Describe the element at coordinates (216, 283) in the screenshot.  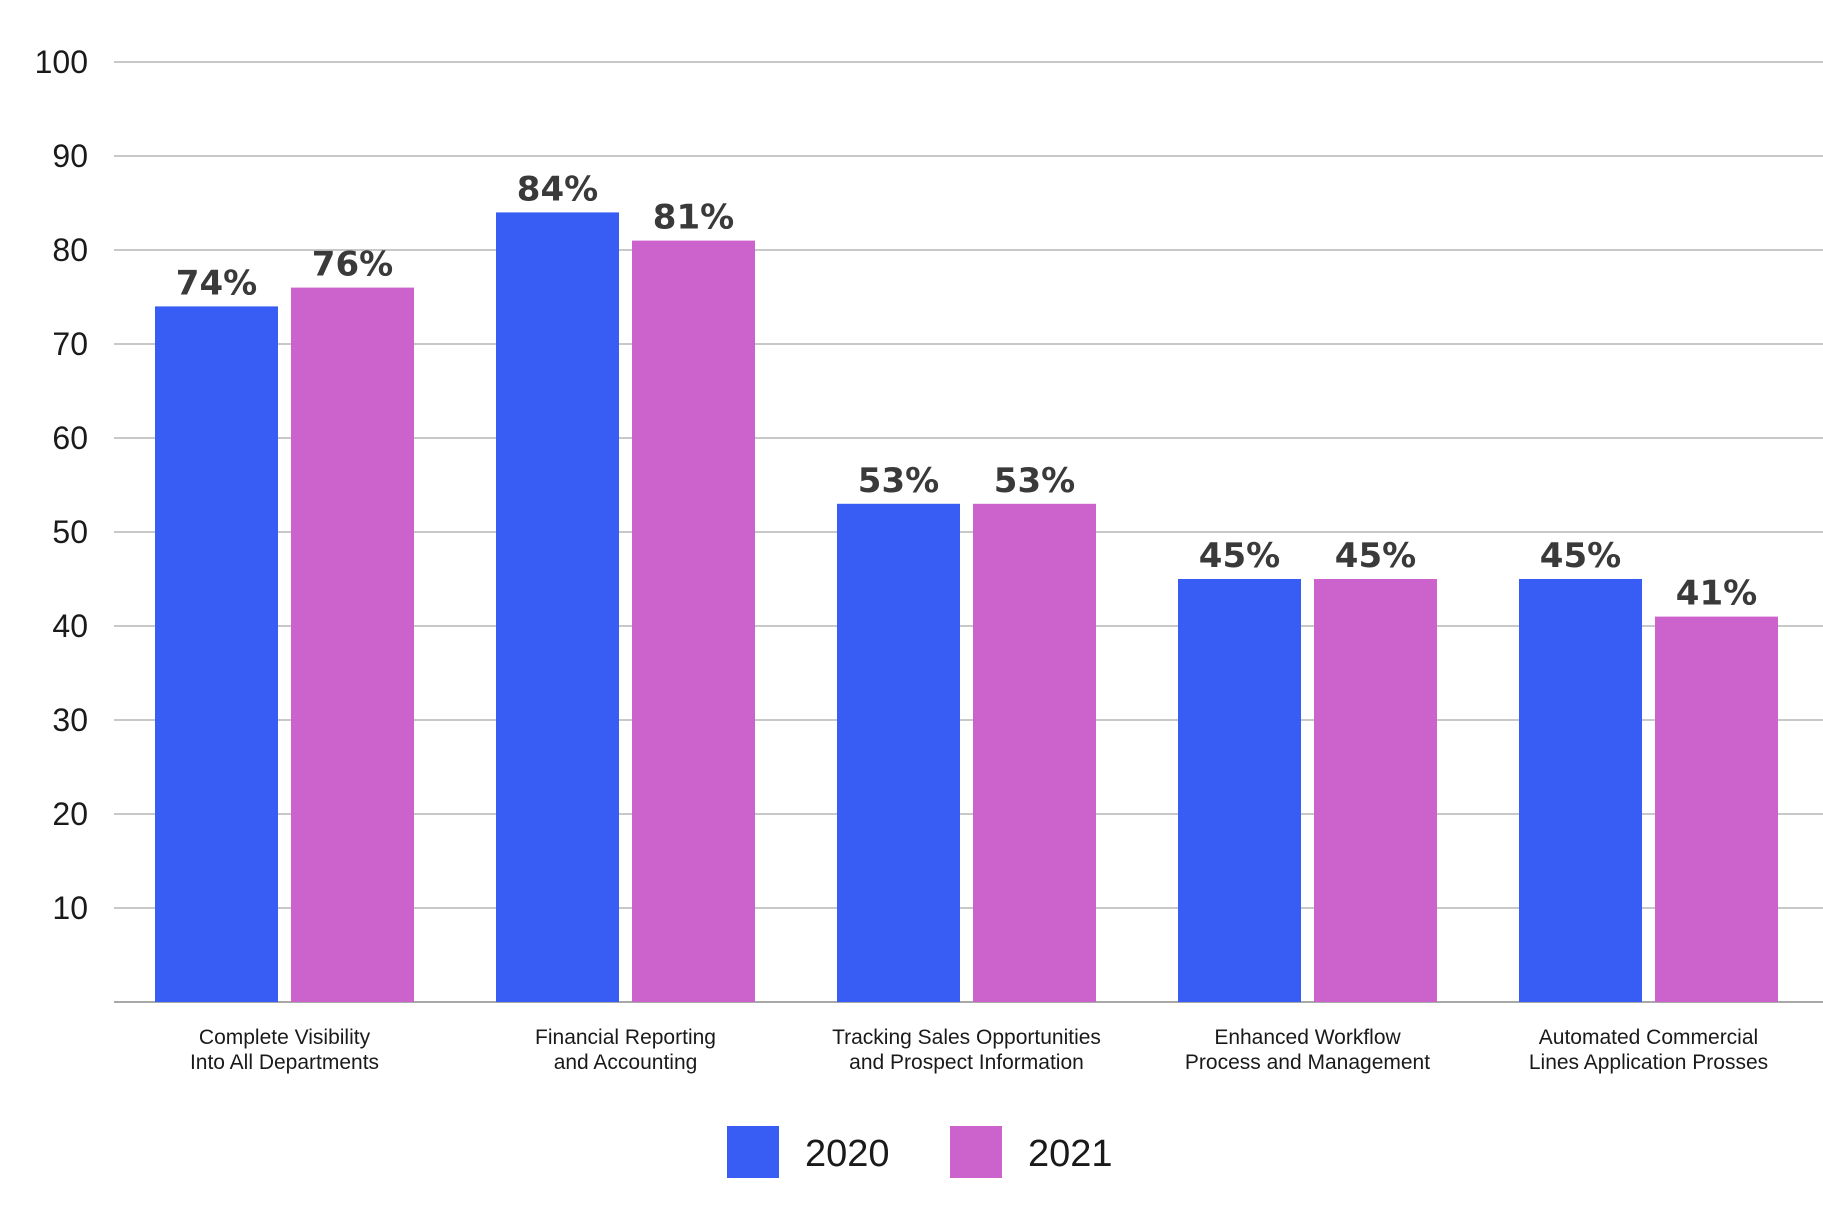
I see `data-label: 74%` at that location.